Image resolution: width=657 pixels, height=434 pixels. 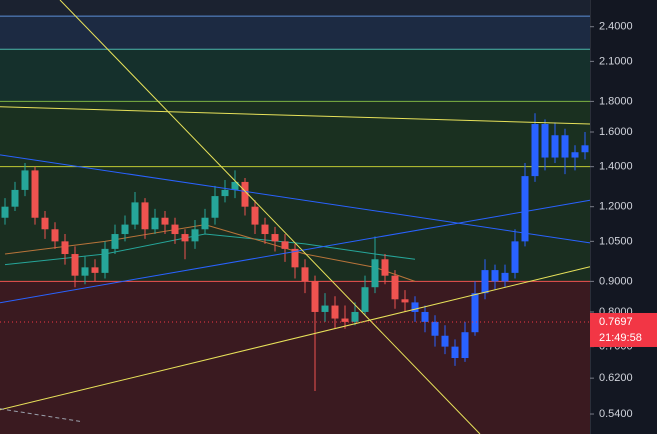 What do you see at coordinates (616, 27) in the screenshot?
I see `y-tick-label: 2.4000` at bounding box center [616, 27].